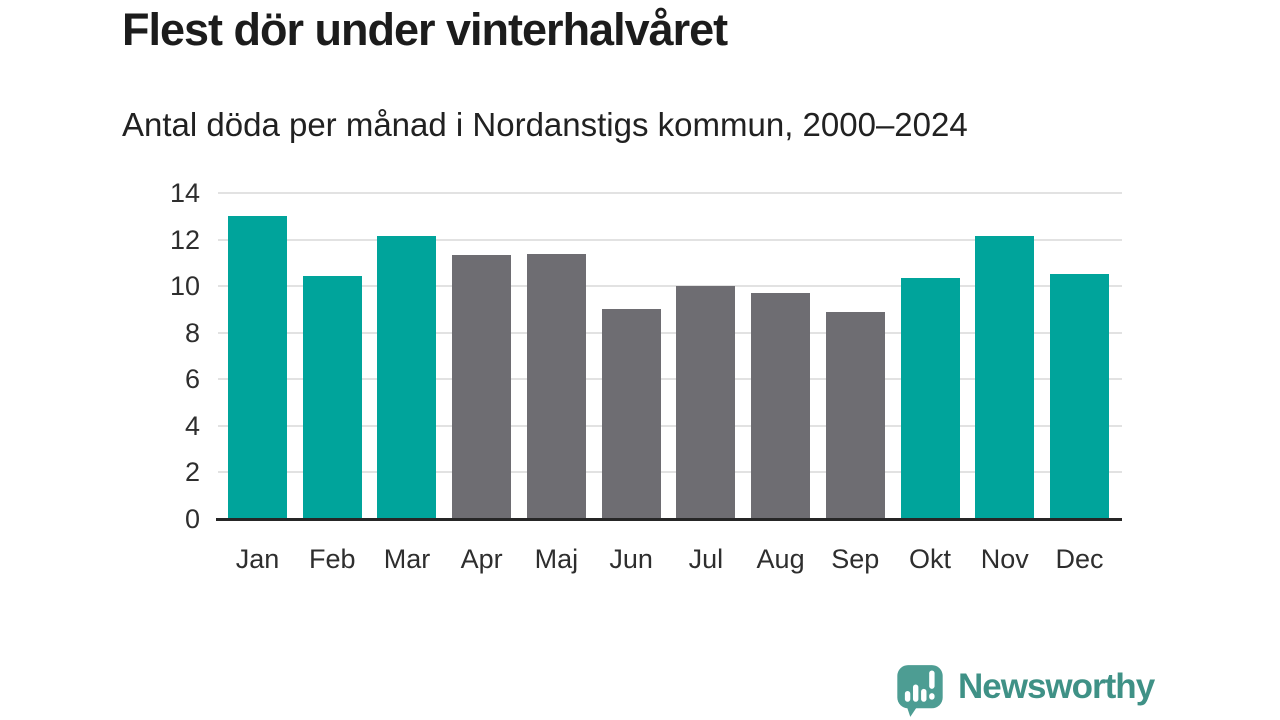 The height and width of the screenshot is (720, 1280). I want to click on y-tick-label-8: 8, so click(192, 332).